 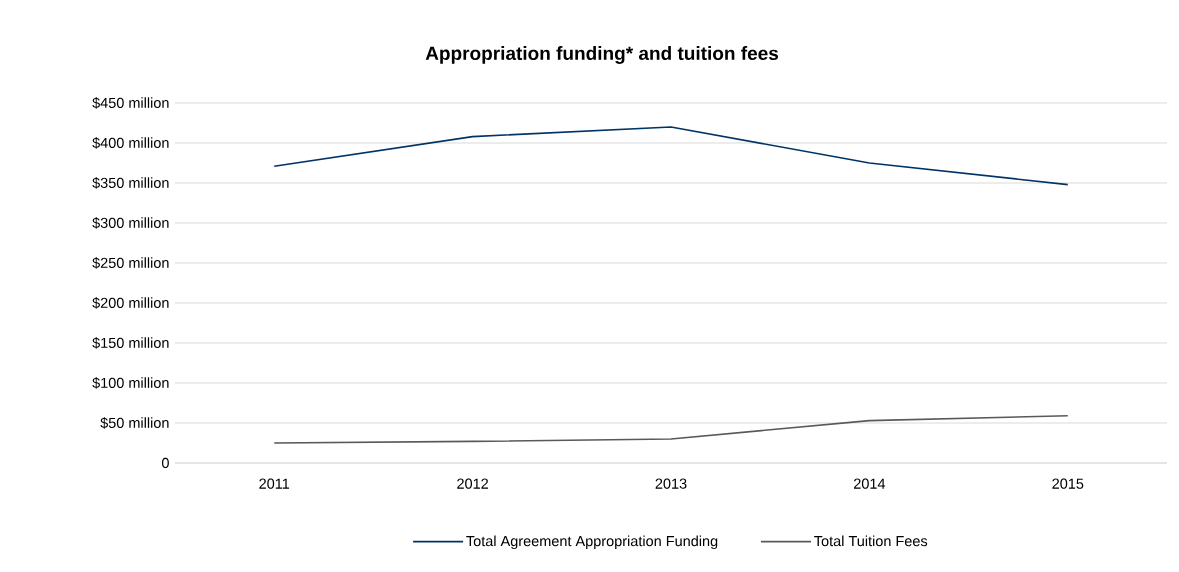 I want to click on y-tick-label: $300 million, so click(x=130, y=223).